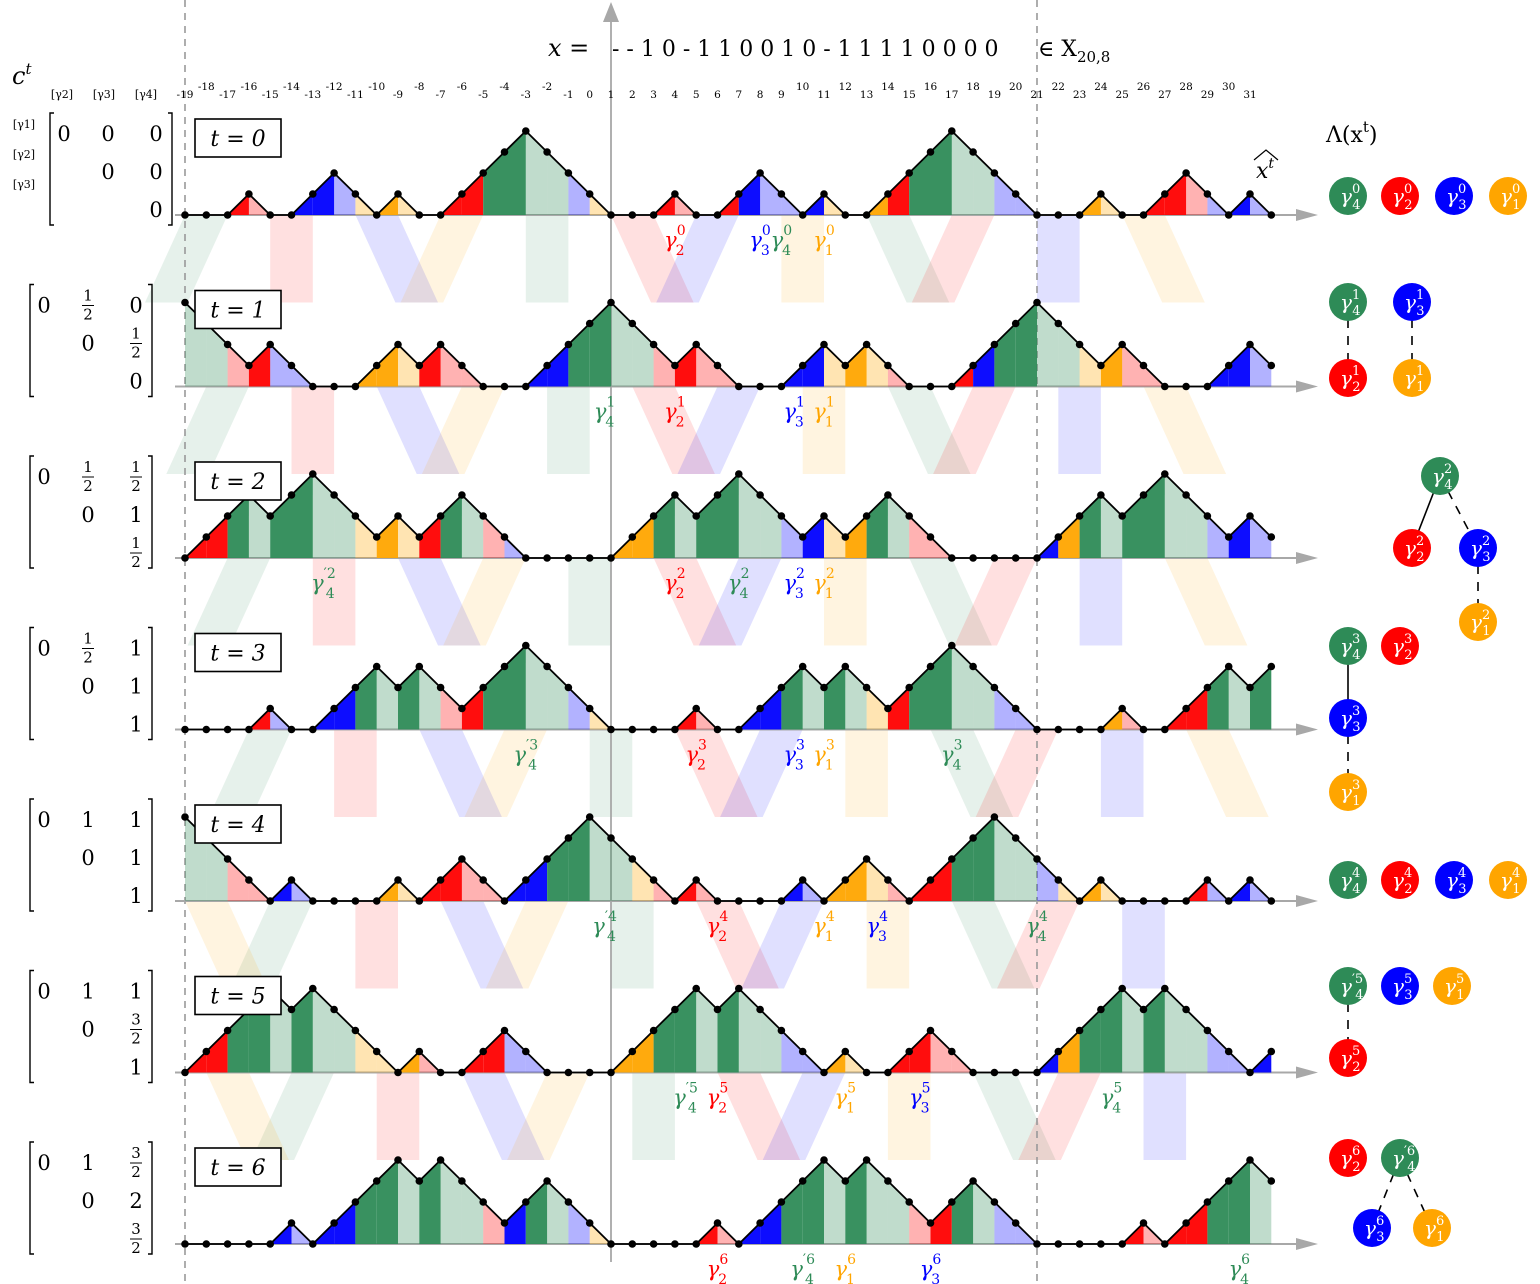 The width and height of the screenshot is (1540, 1284). Describe the element at coordinates (759, 241) in the screenshot. I see `gamma-label: γ0 3` at that location.